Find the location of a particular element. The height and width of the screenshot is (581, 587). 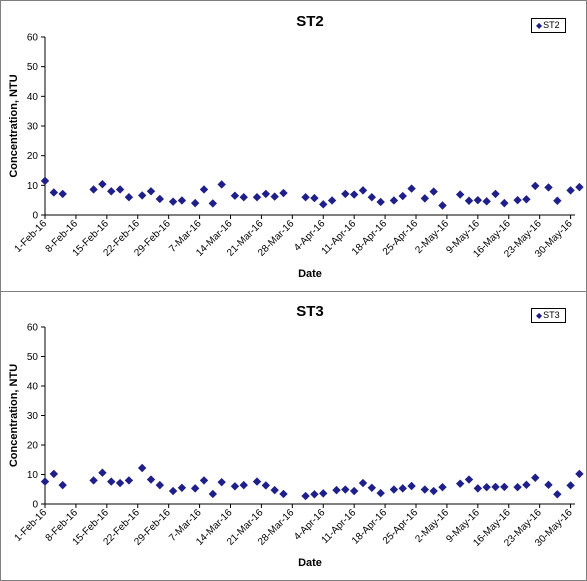

legend-label: ST2 is located at coordinates (551, 25).